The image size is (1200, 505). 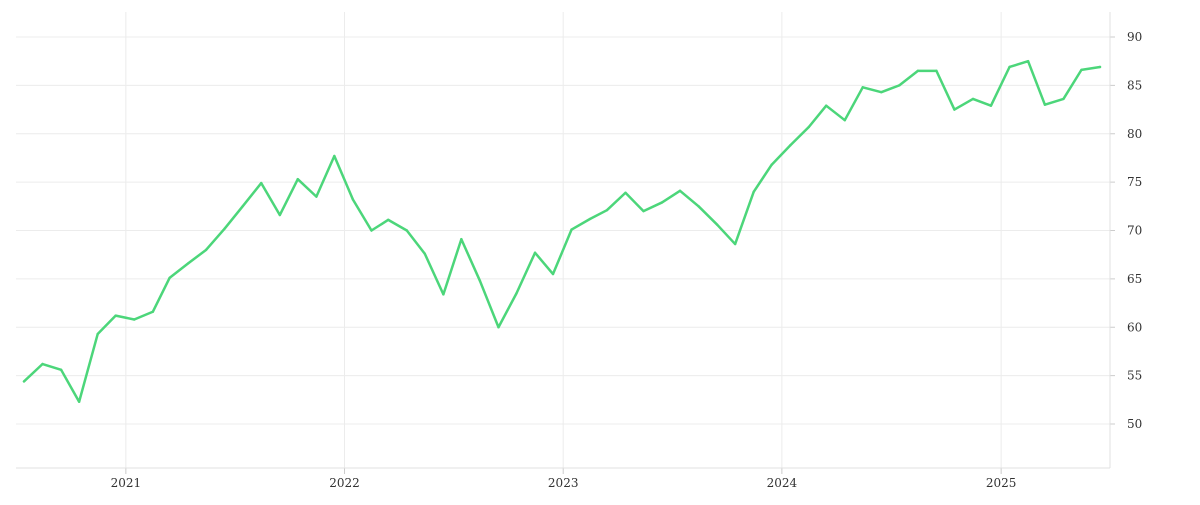 What do you see at coordinates (344, 483) in the screenshot?
I see `x-tick-label: 2022` at bounding box center [344, 483].